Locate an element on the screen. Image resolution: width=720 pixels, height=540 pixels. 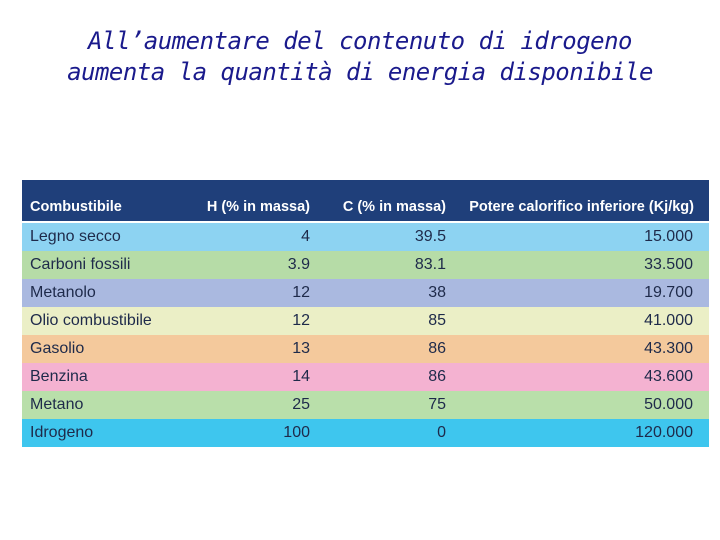
header-lower-heating-value: Potere calorifico inferiore (Kj/kg) is located at coordinates (581, 207).